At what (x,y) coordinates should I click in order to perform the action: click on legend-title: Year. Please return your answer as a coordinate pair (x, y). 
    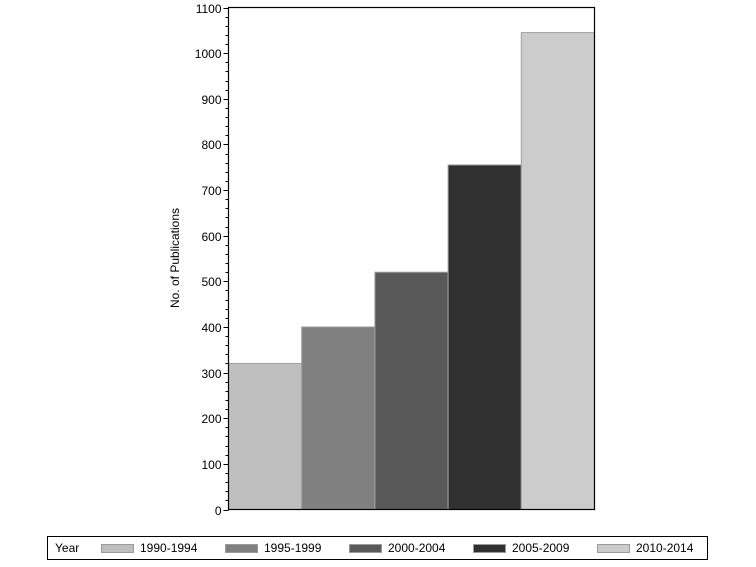
    Looking at the image, I should click on (67, 548).